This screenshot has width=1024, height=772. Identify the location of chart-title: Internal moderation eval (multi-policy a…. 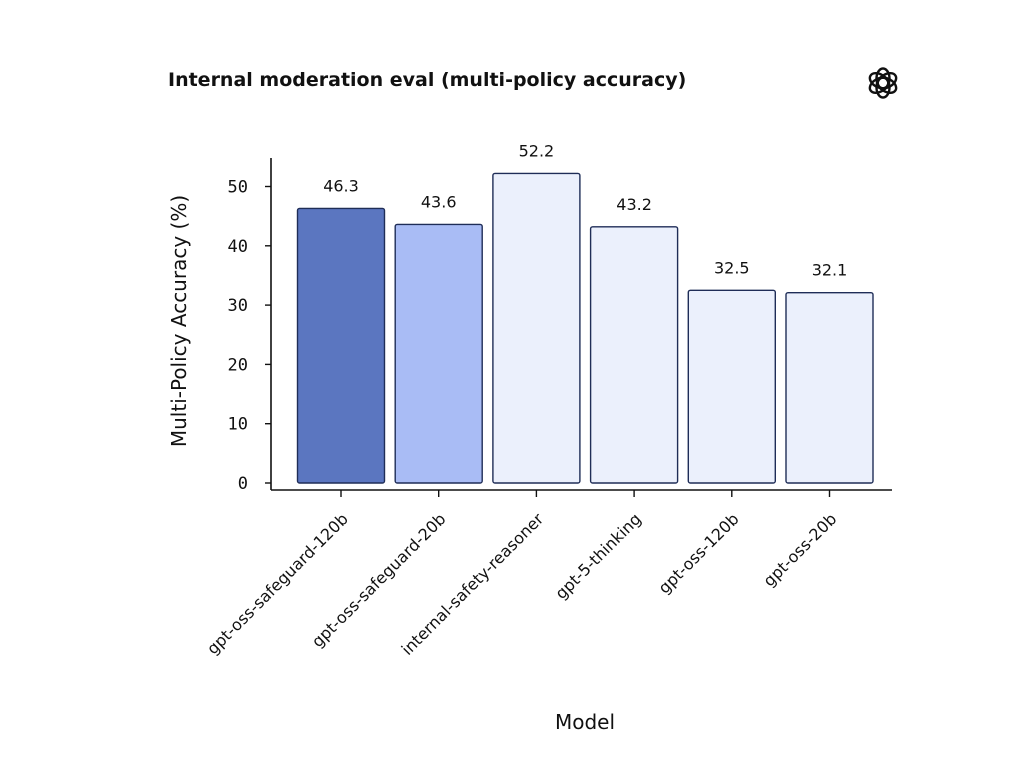
(427, 80).